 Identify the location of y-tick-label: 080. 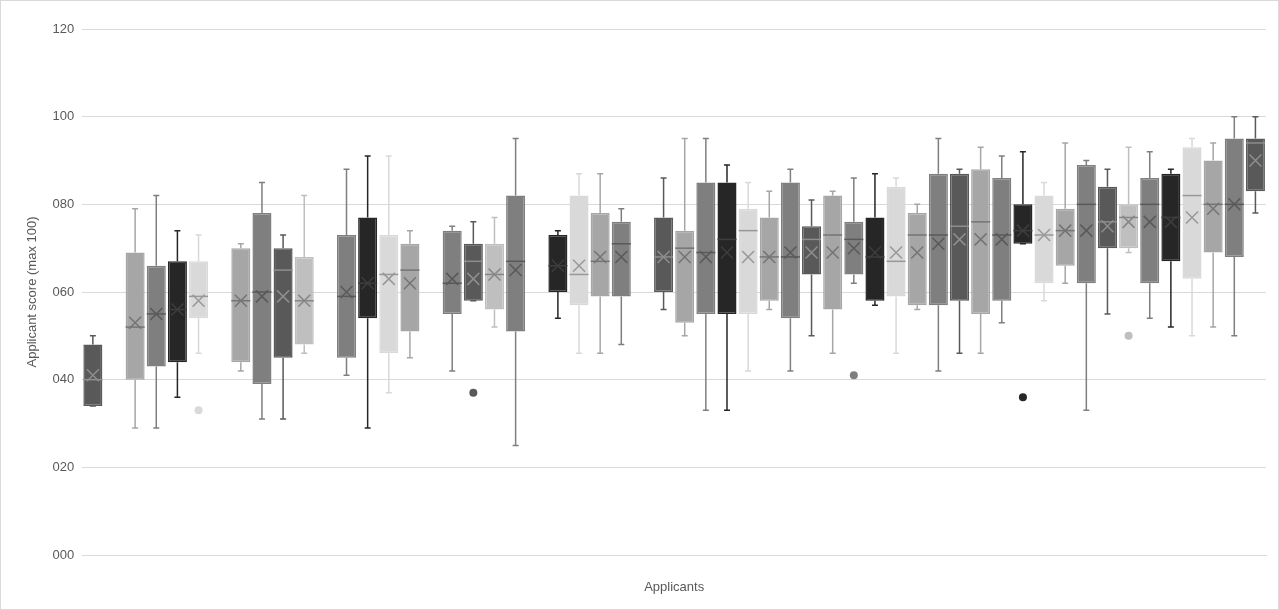
(63, 203).